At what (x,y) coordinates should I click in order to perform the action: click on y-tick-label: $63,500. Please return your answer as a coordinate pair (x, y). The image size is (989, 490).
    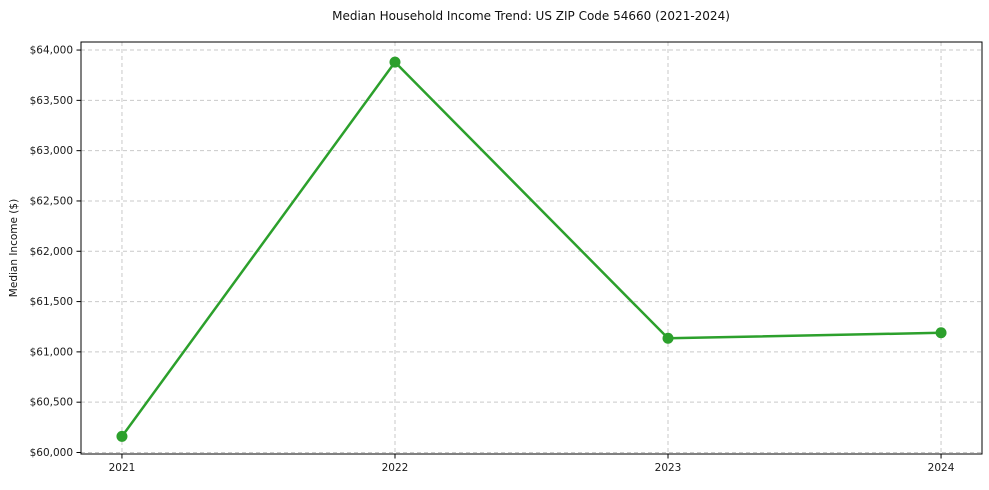
    Looking at the image, I should click on (51, 101).